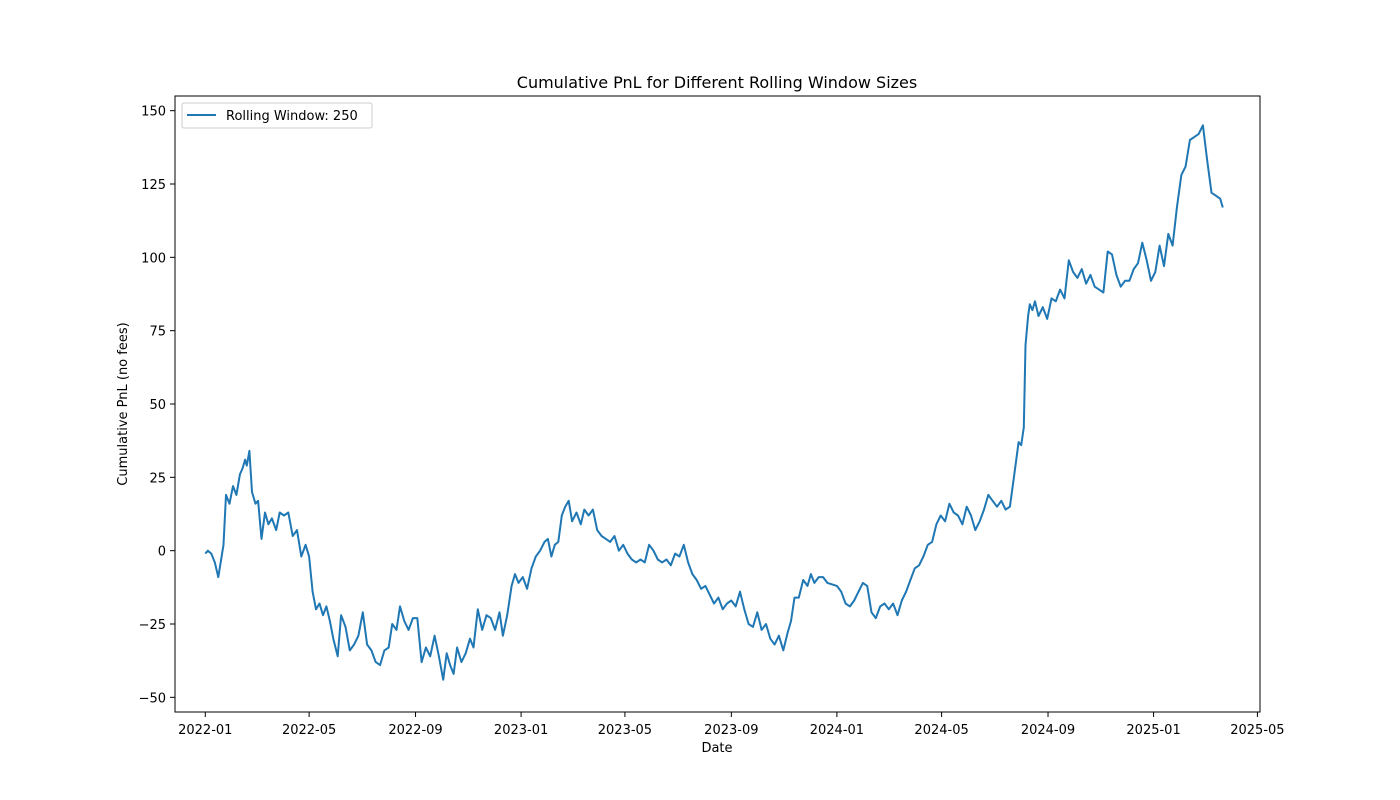  Describe the element at coordinates (625, 730) in the screenshot. I see `x-tick-label: 2023-05` at that location.